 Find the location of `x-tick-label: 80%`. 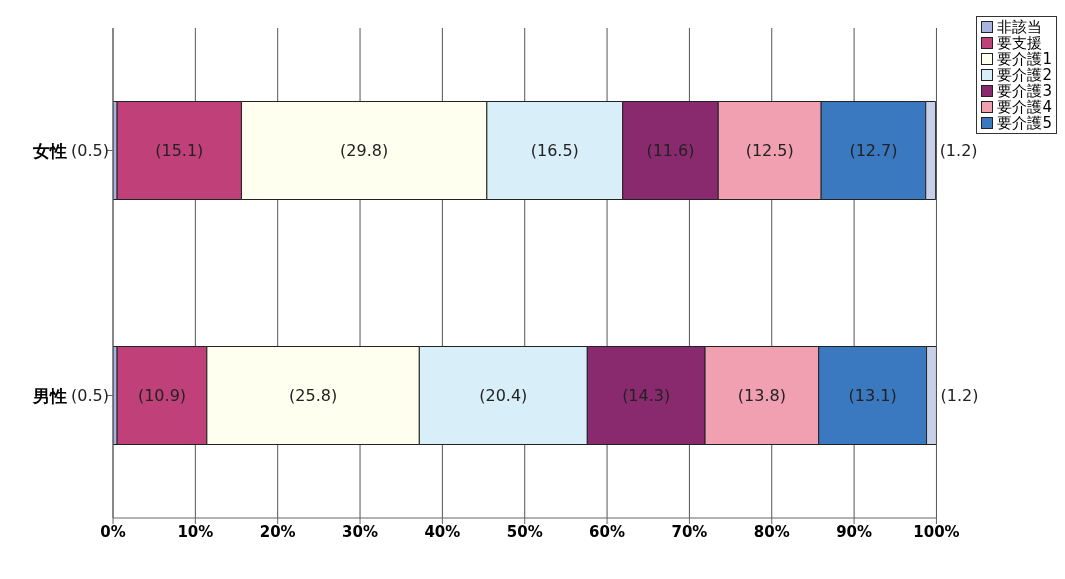

x-tick-label: 80% is located at coordinates (771, 531).